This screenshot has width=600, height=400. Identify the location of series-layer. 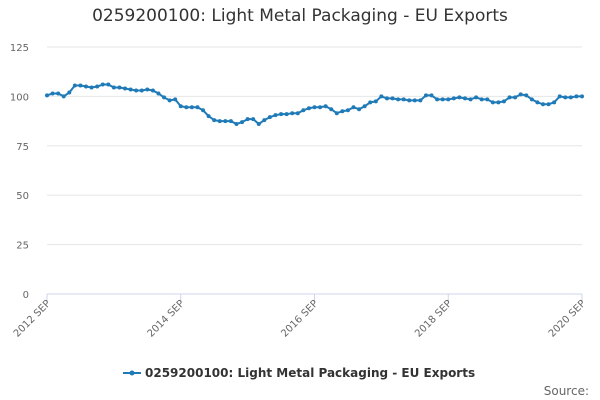
(314, 104).